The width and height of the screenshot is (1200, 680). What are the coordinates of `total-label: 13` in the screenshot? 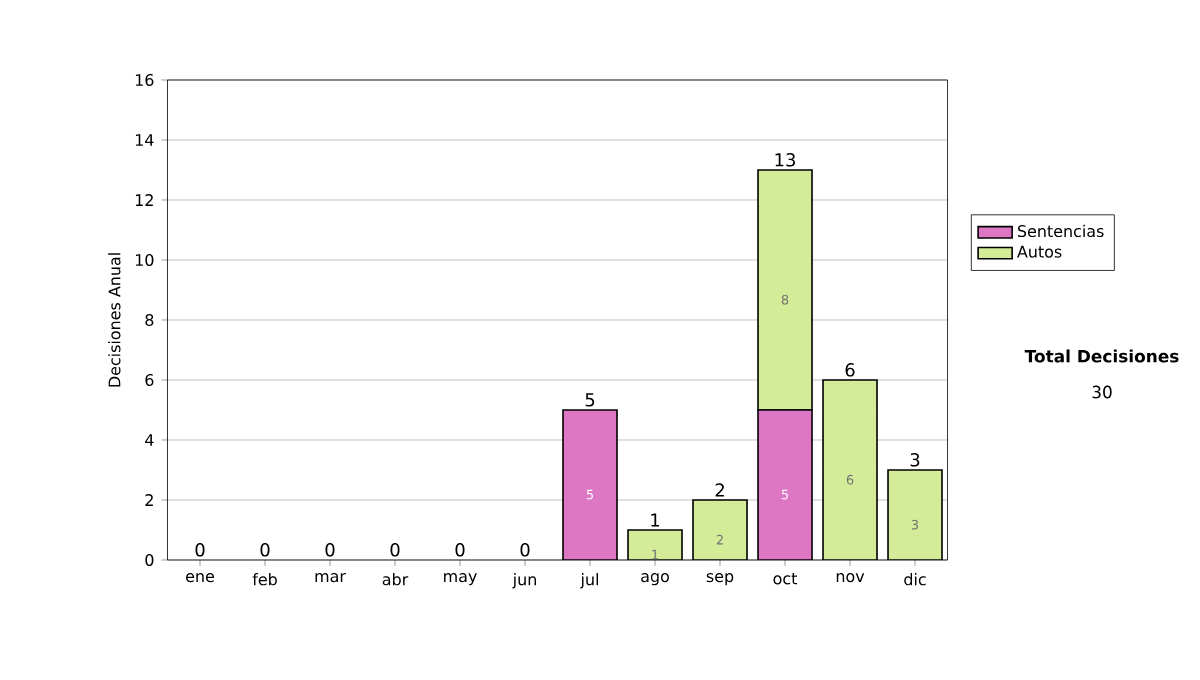 It's located at (785, 160).